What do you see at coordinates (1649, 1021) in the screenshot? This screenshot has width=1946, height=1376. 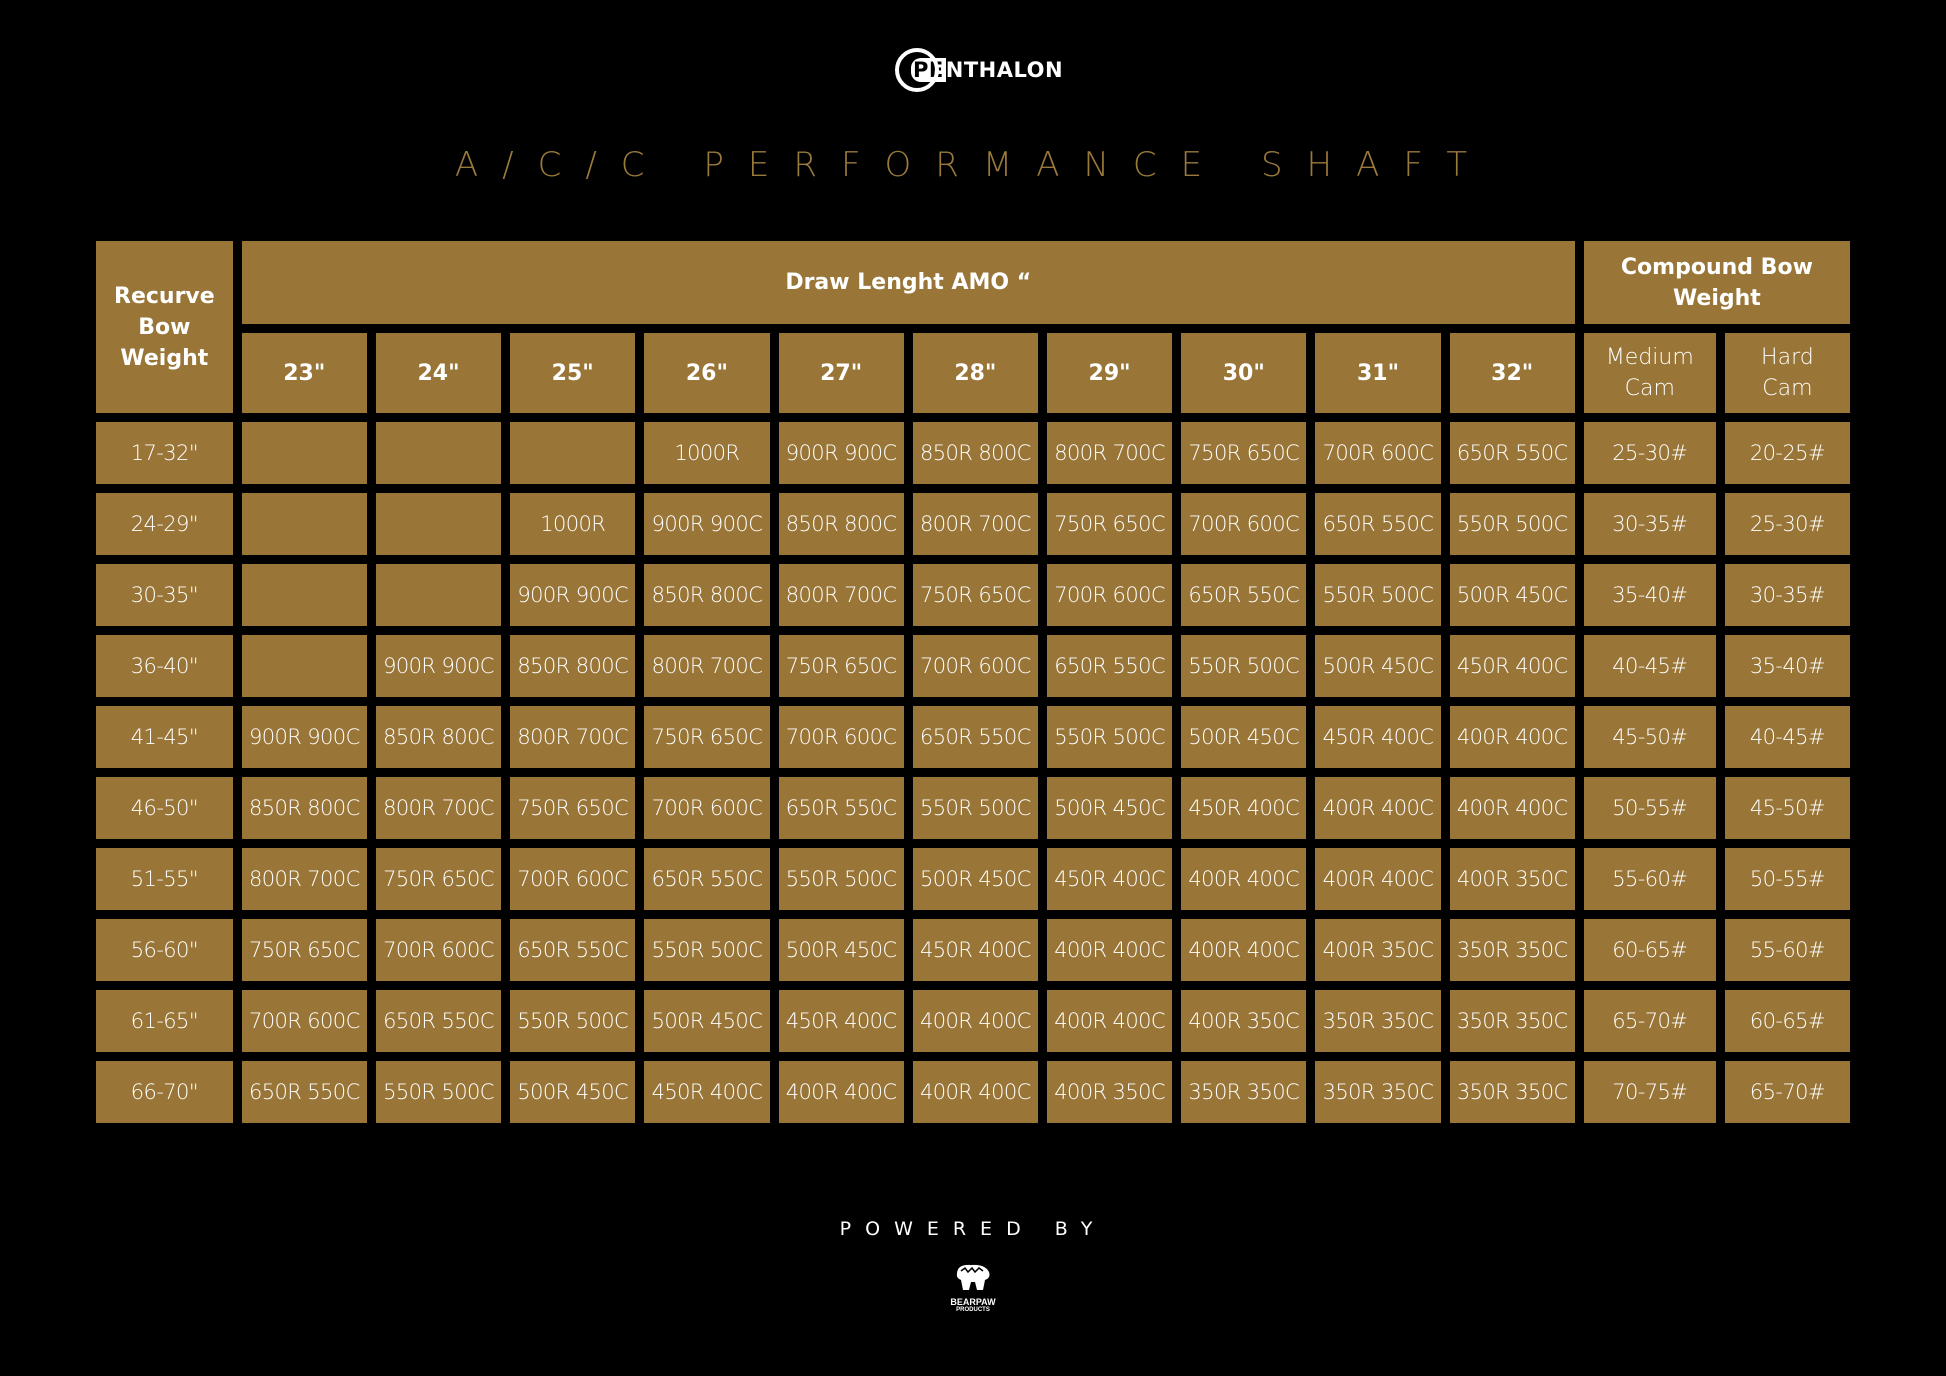 I see `medium-cam-cell: 65-70#` at bounding box center [1649, 1021].